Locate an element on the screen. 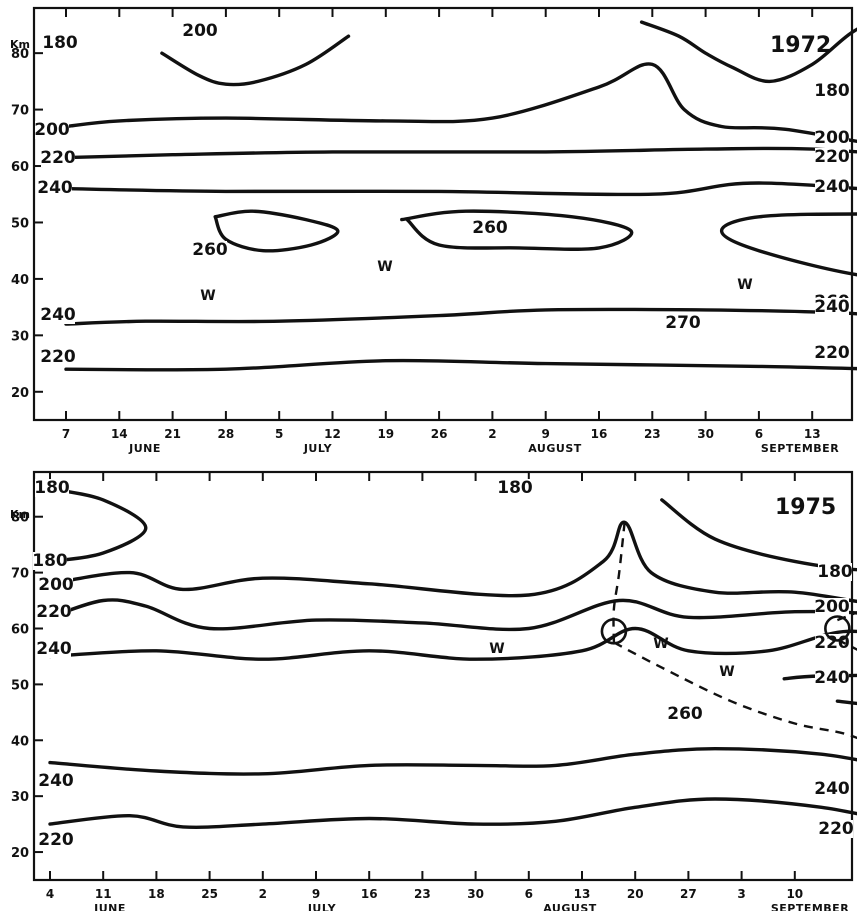 The image size is (857, 911). x-tick-label: 25 is located at coordinates (209, 894).